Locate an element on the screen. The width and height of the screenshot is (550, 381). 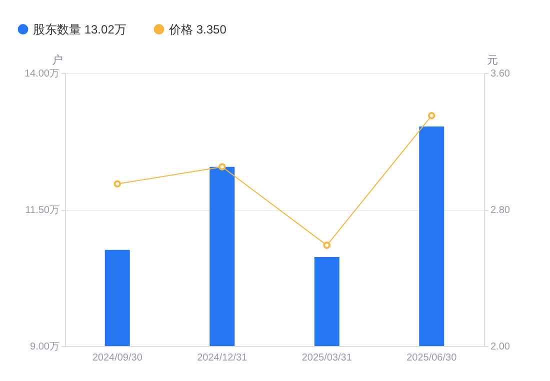
y2-axis-title: 元 is located at coordinates (492, 60).